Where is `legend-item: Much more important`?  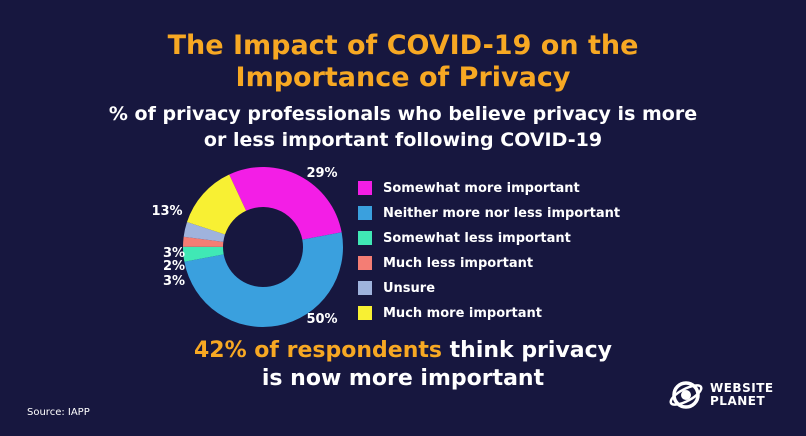
legend-item: Much more important is located at coordinates (478, 313).